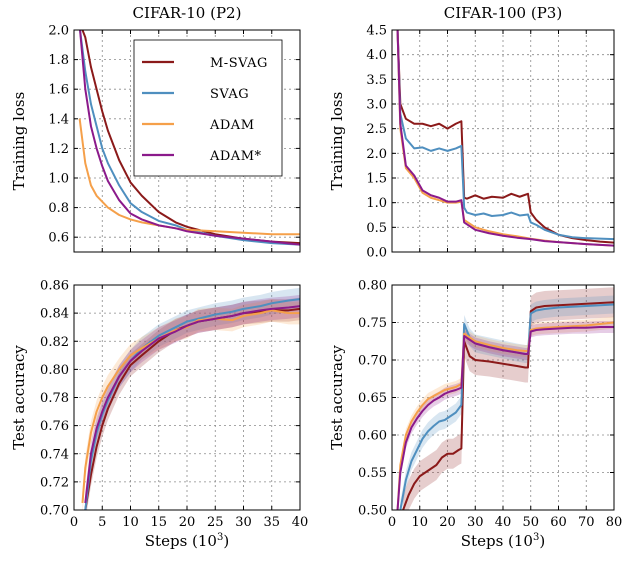 Image resolution: width=635 pixels, height=569 pixels. Describe the element at coordinates (372, 473) in the screenshot. I see `y-tick-label: 0.55` at that location.